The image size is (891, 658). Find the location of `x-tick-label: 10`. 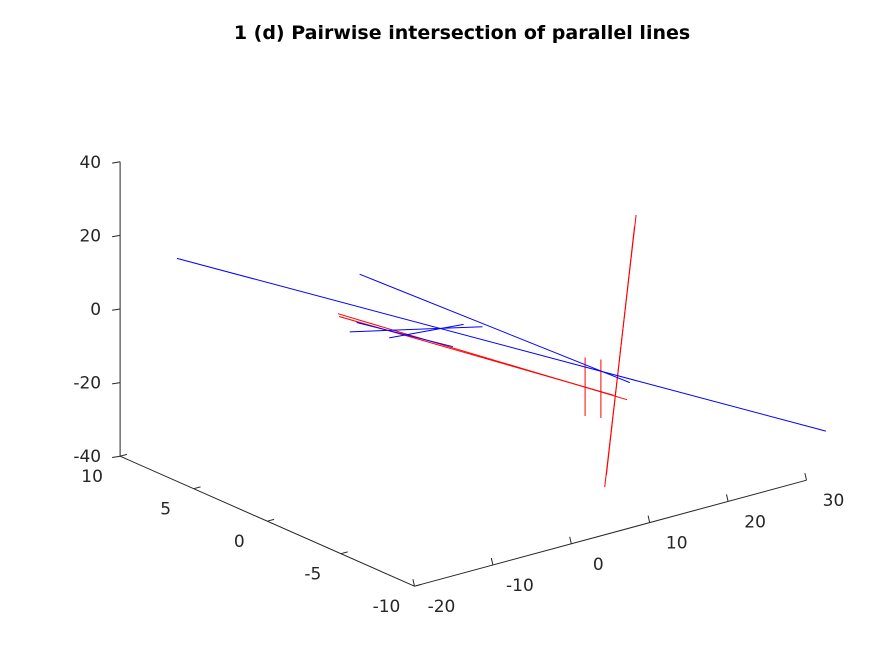

x-tick-label: 10 is located at coordinates (677, 544).